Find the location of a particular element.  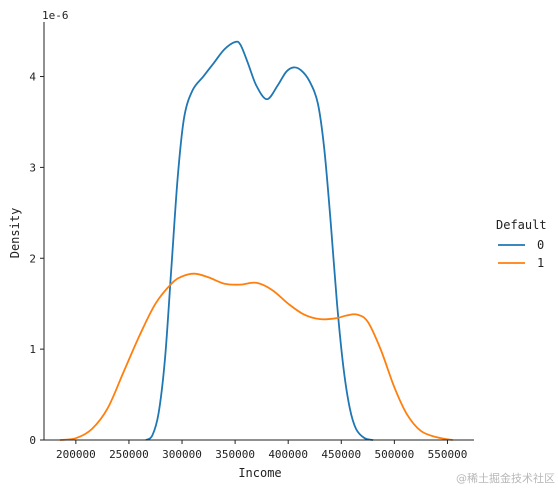

watermark: @稀土掘金技术社区 is located at coordinates (505, 478).